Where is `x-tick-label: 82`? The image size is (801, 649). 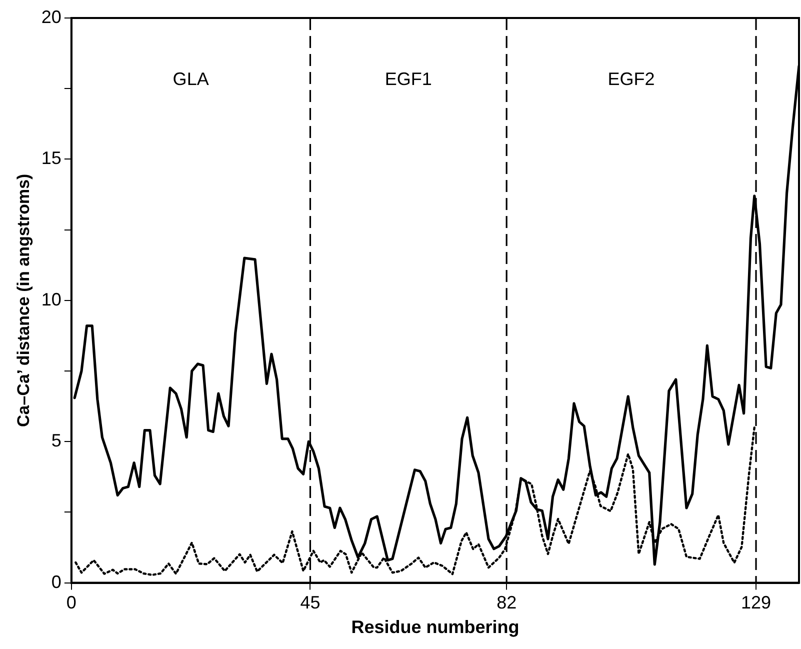 x-tick-label: 82 is located at coordinates (506, 602).